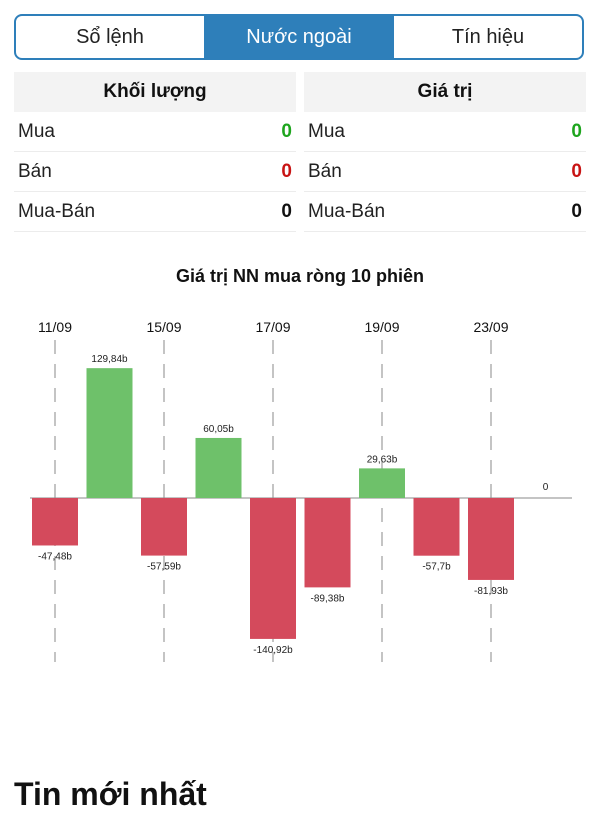  I want to click on bar-value-label: 29,63b, so click(382, 459).